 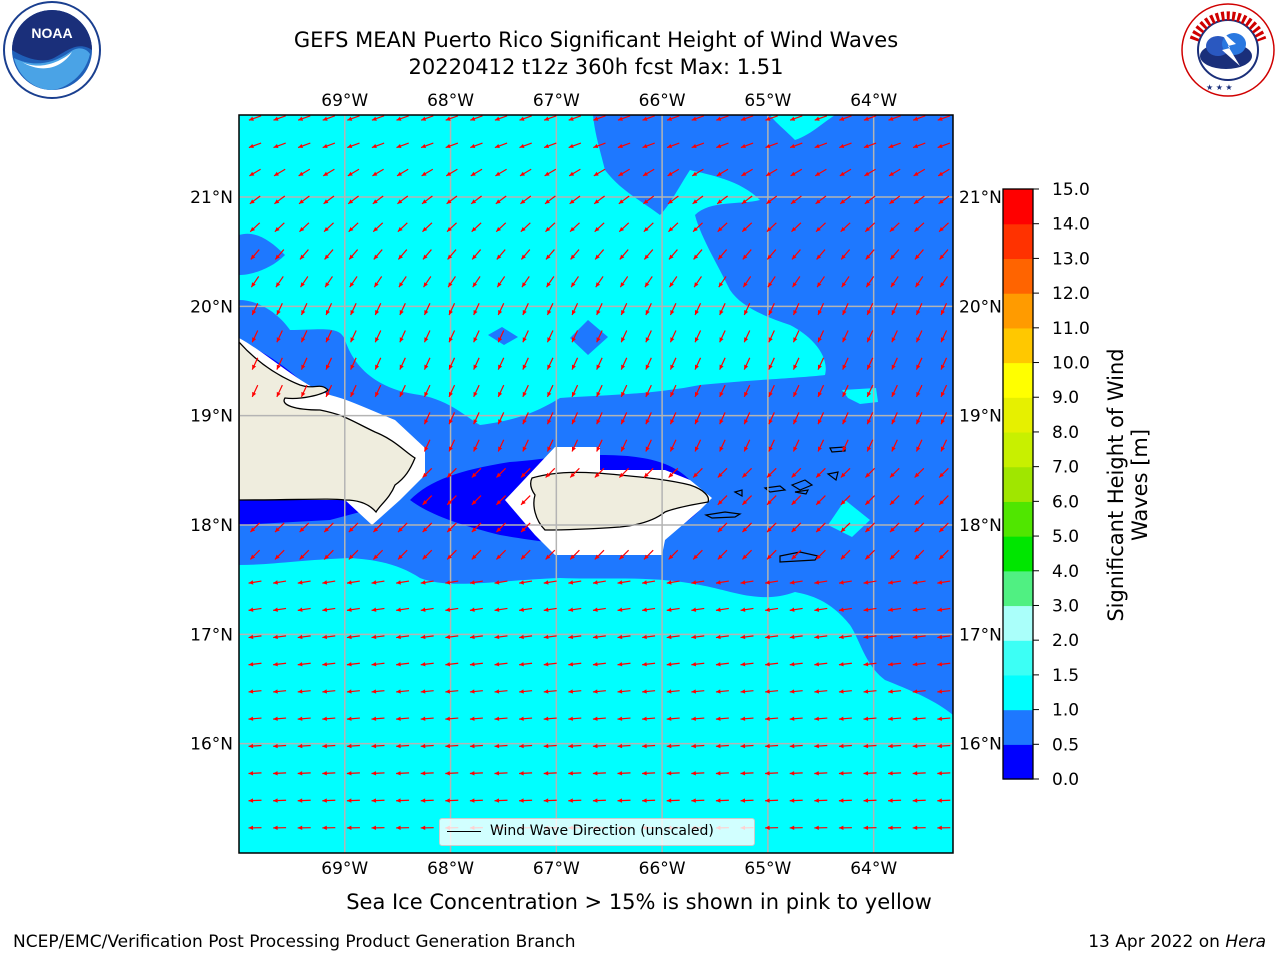 What do you see at coordinates (1071, 259) in the screenshot?
I see `colorbar-tick-label: 13.0` at bounding box center [1071, 259].